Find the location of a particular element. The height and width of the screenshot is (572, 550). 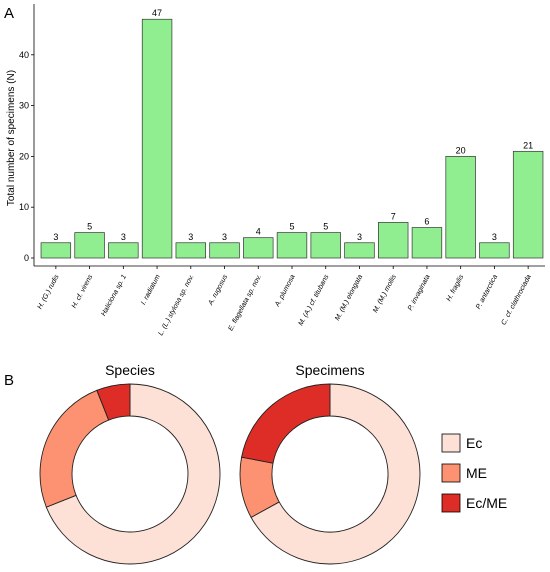

legend-swatch-ec-me is located at coordinates (451, 503).